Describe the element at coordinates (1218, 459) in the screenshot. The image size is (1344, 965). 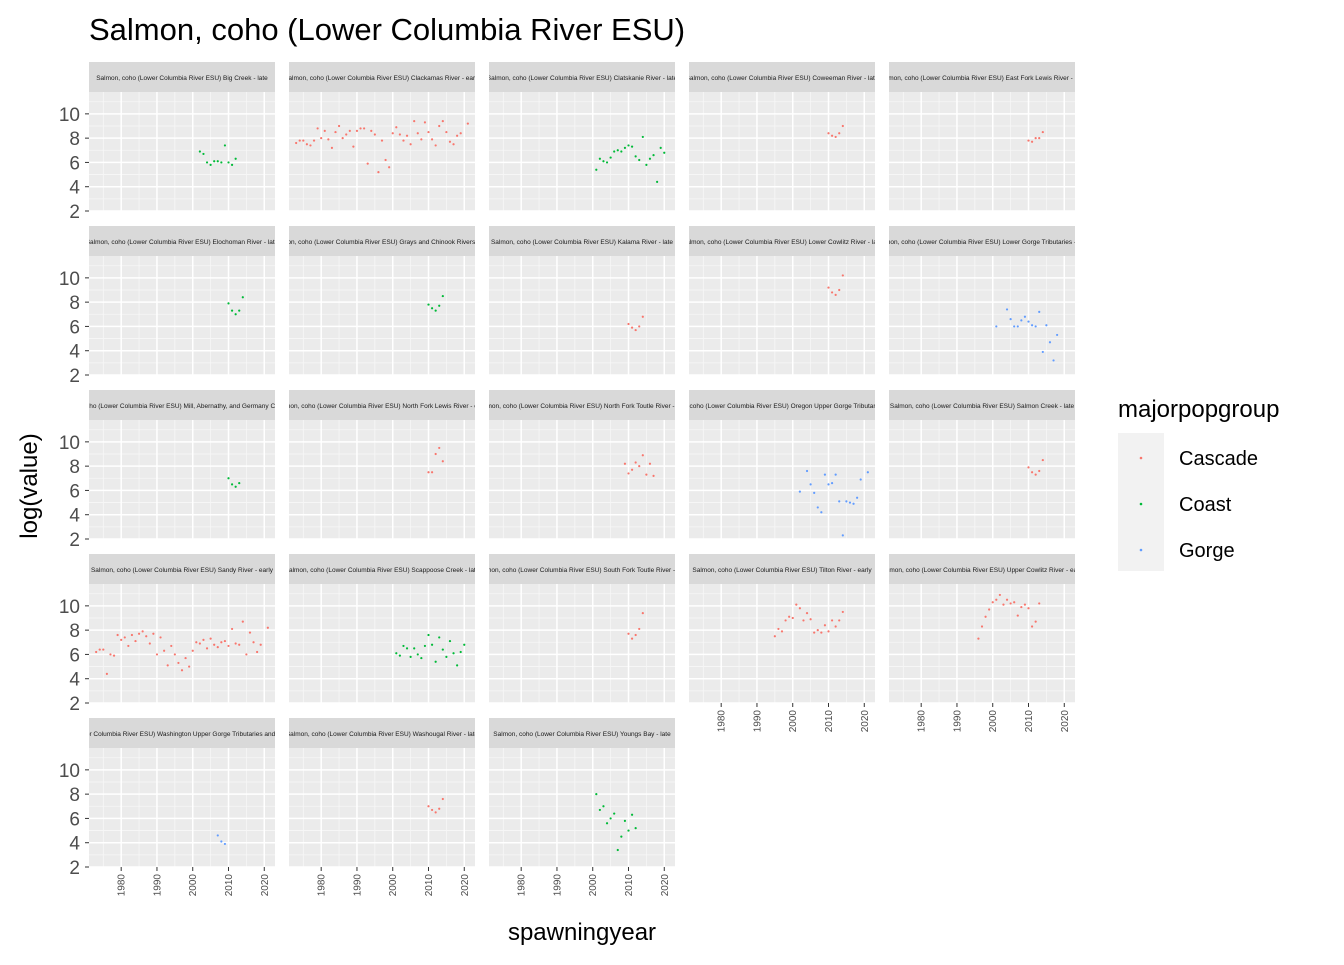
I see `legend-label-cascade: Cascade` at that location.